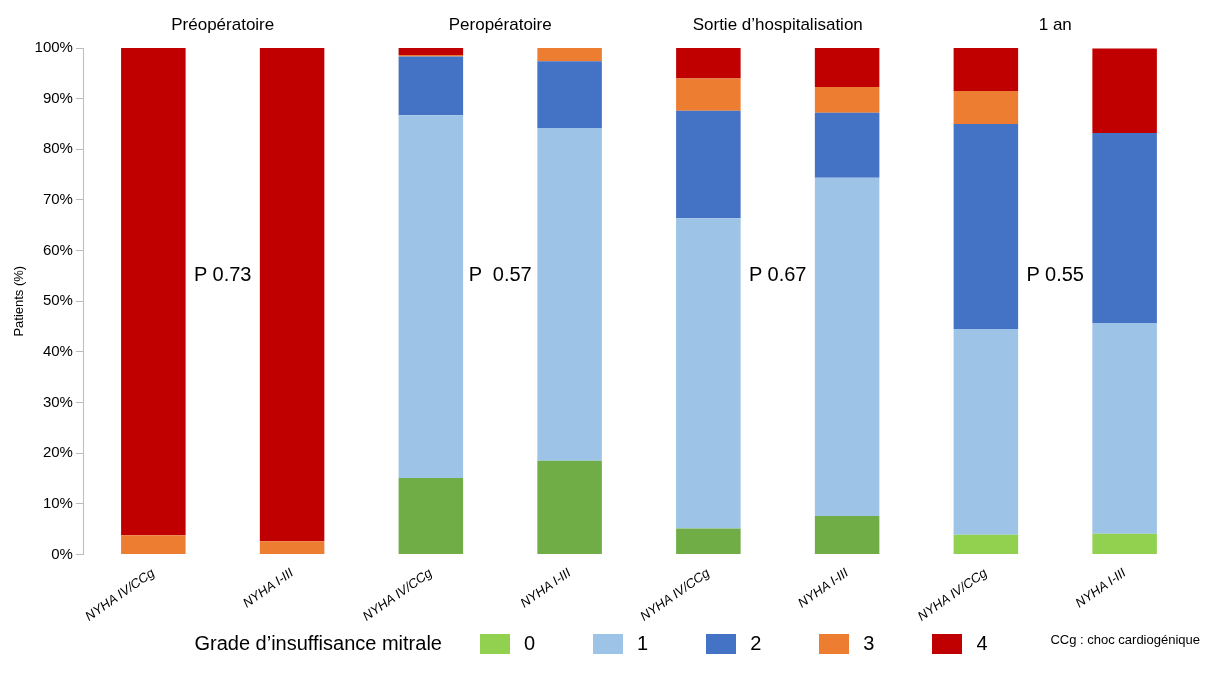 The height and width of the screenshot is (689, 1212). What do you see at coordinates (57, 148) in the screenshot?
I see `y-tick-label: 80%` at bounding box center [57, 148].